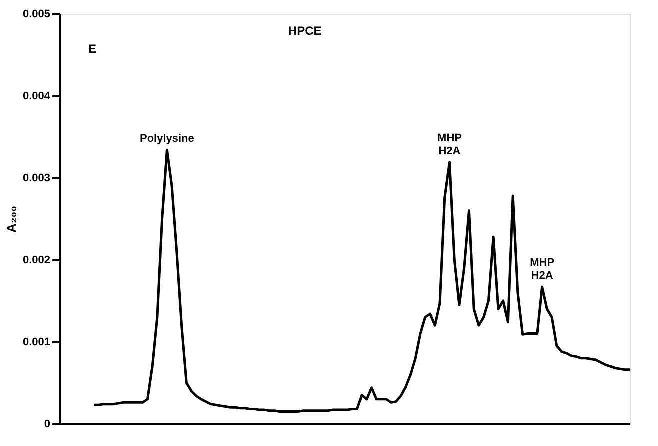  I want to click on y-axis-title: A₂₀₀, so click(11, 219).